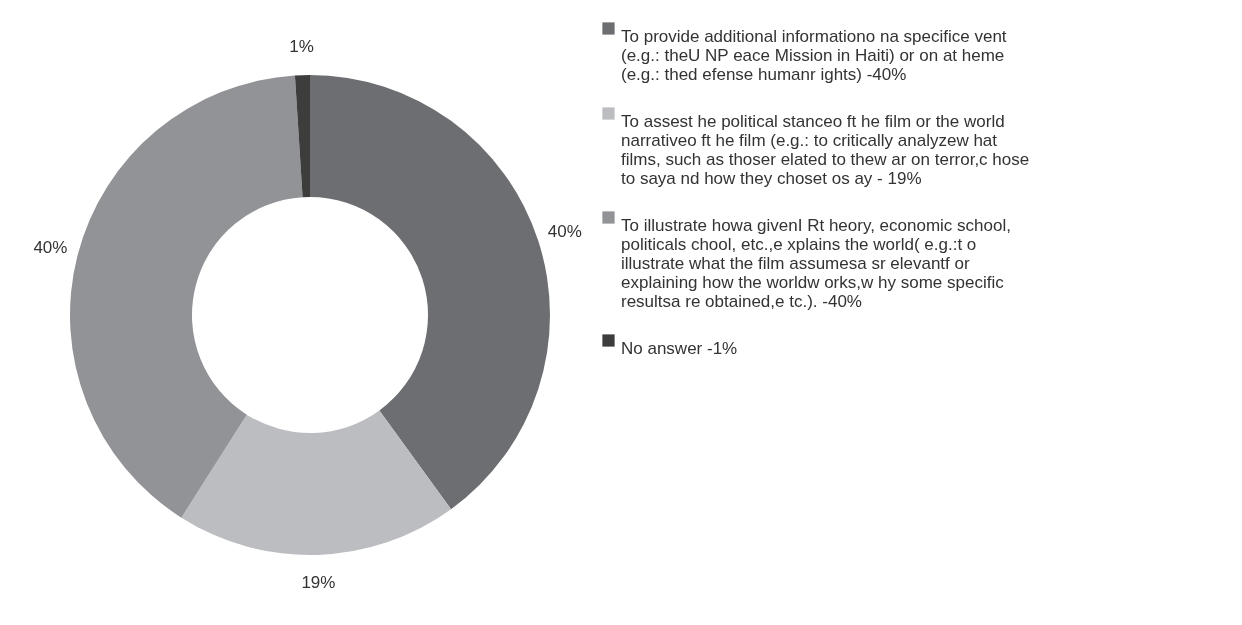 This screenshot has height=625, width=1242. I want to click on data-label: 19%, so click(318, 582).